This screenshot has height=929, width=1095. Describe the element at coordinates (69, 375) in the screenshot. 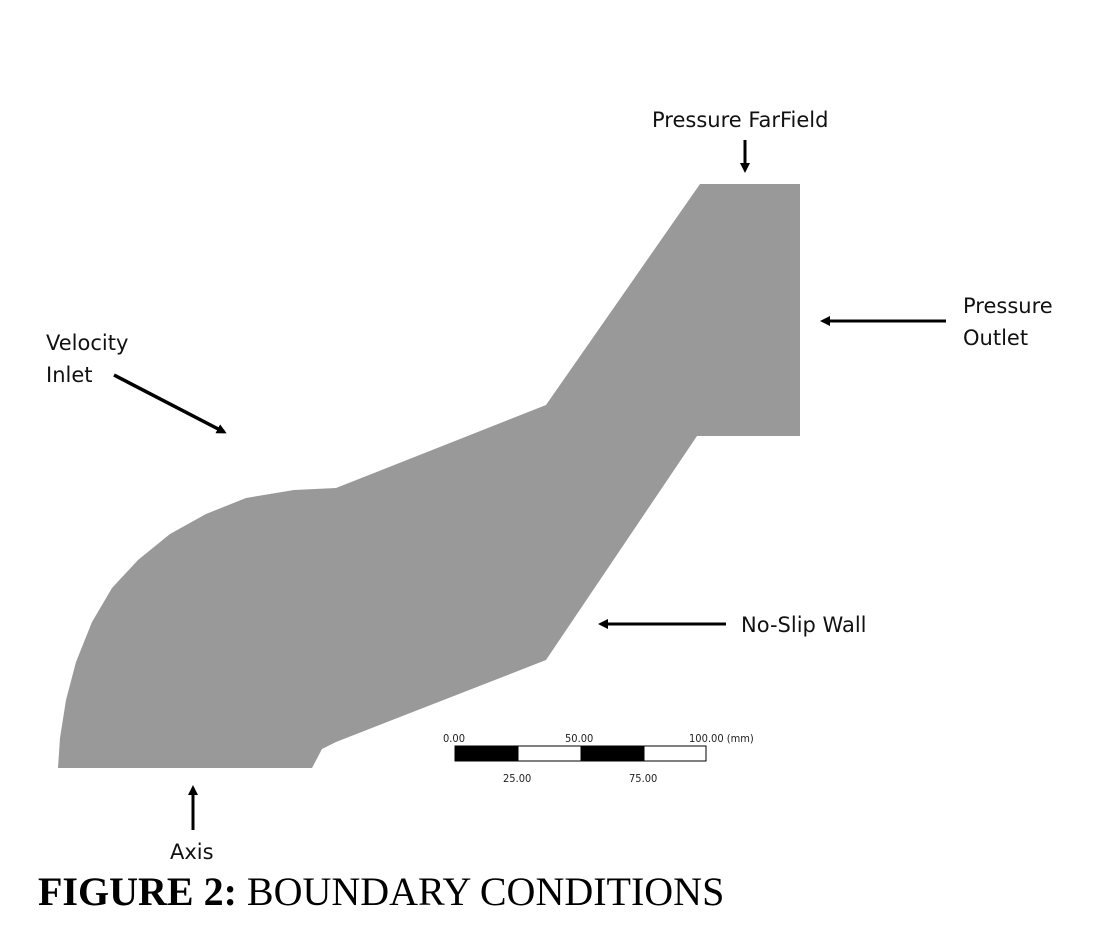

I see `velocity-inlet-label-line2: Inlet` at that location.